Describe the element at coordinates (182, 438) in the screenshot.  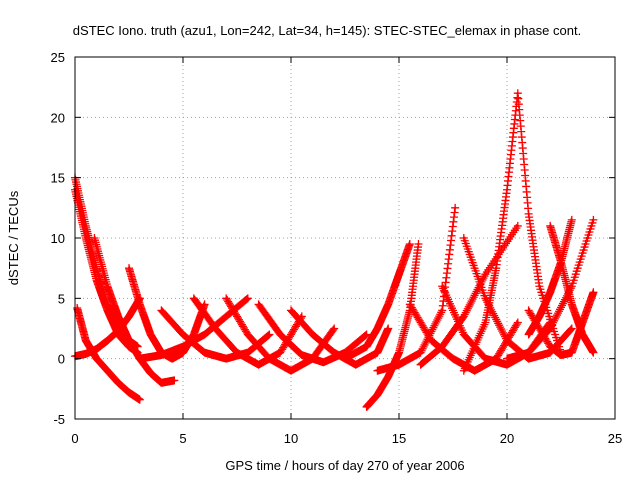
I see `x-tick-label: 5` at that location.